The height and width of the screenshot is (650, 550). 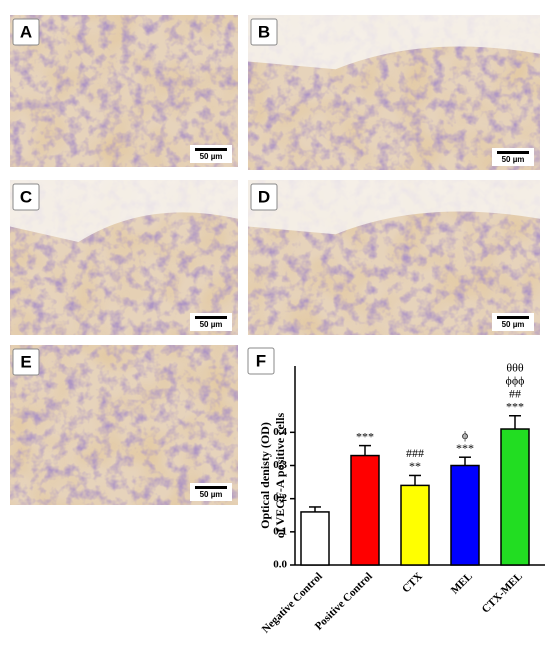 What do you see at coordinates (515, 381) in the screenshot?
I see `significance-label: ϕϕϕ` at bounding box center [515, 381].